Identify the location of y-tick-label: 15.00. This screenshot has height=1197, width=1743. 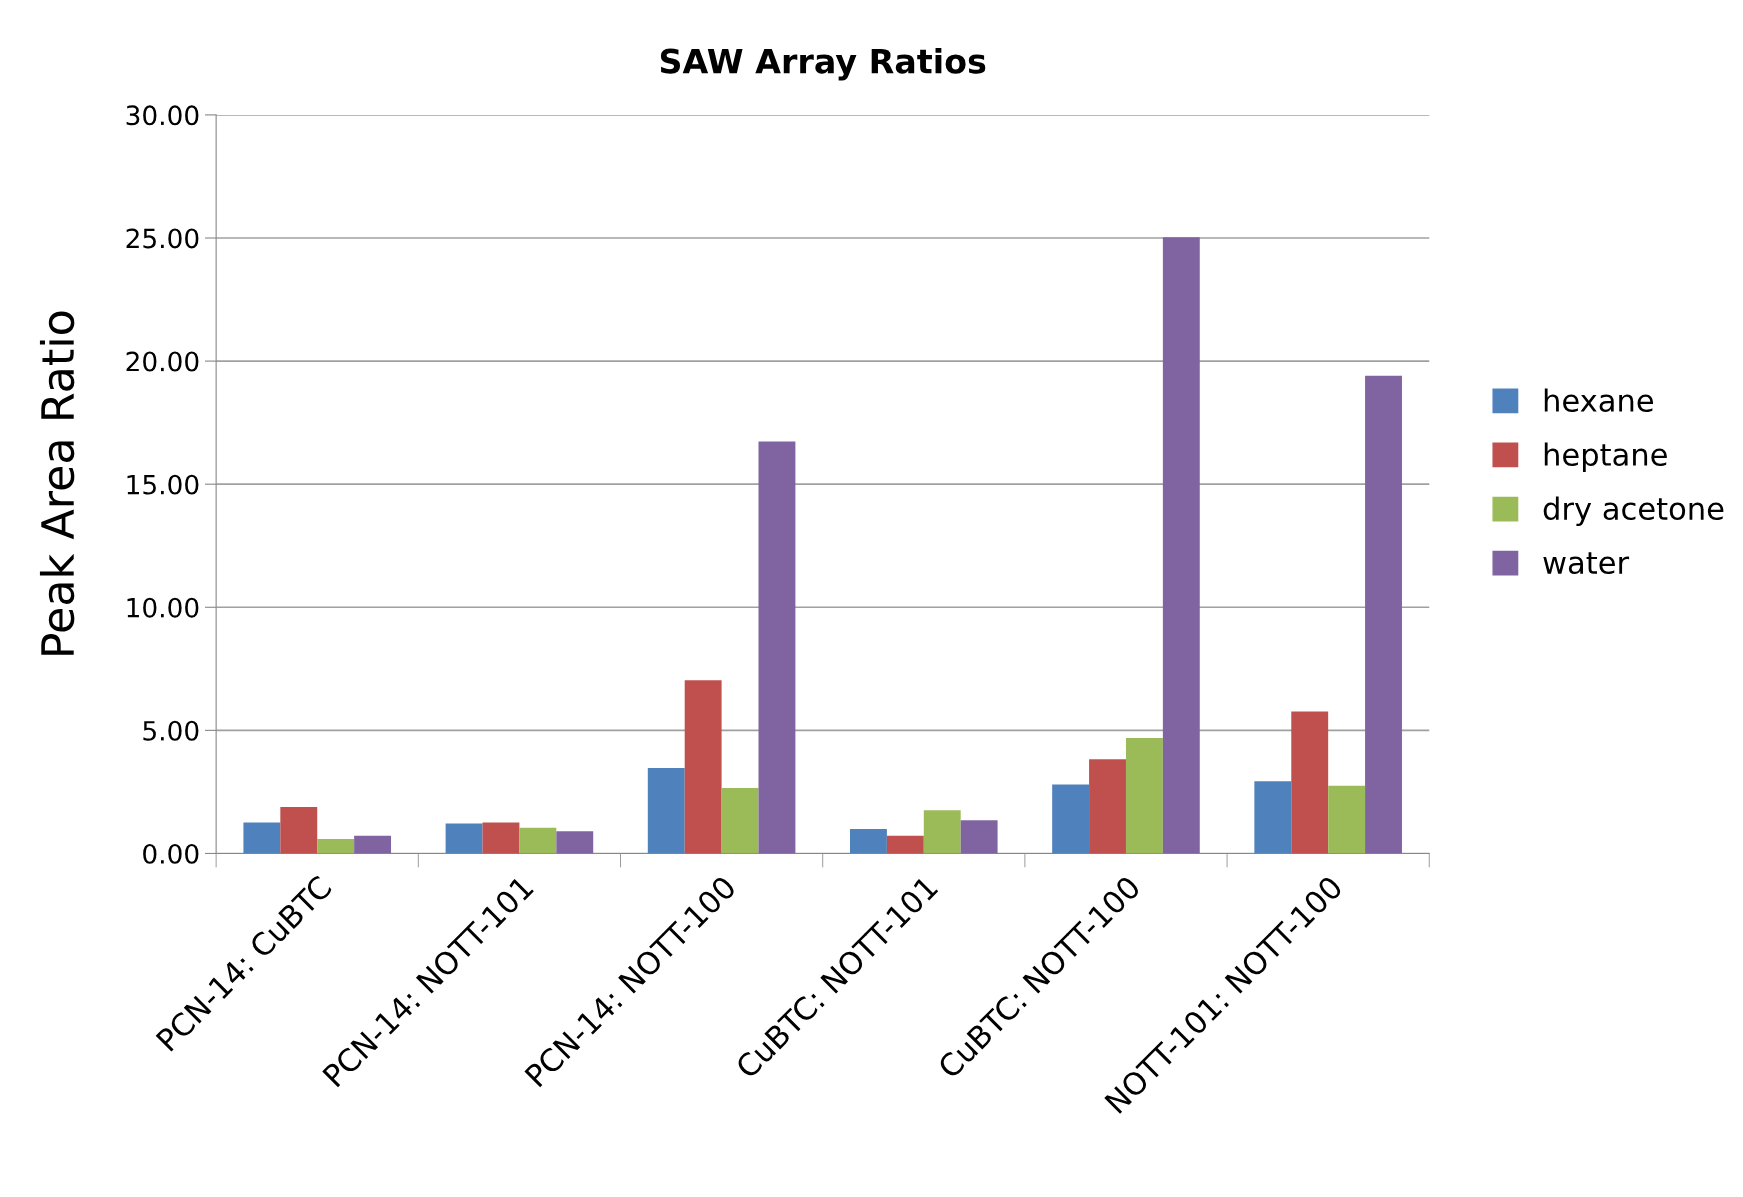
(163, 484).